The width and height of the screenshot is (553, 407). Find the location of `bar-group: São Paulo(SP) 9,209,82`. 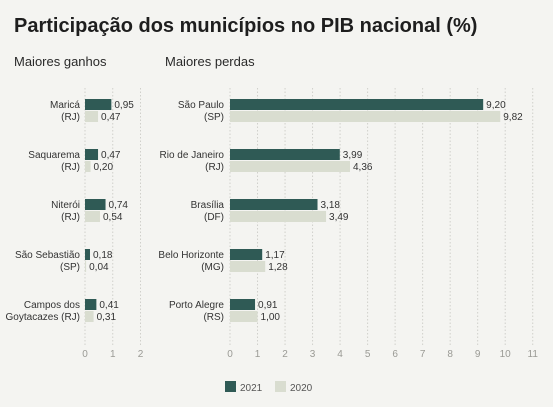

bar-group: São Paulo(SP) 9,209,82 is located at coordinates (350, 111).